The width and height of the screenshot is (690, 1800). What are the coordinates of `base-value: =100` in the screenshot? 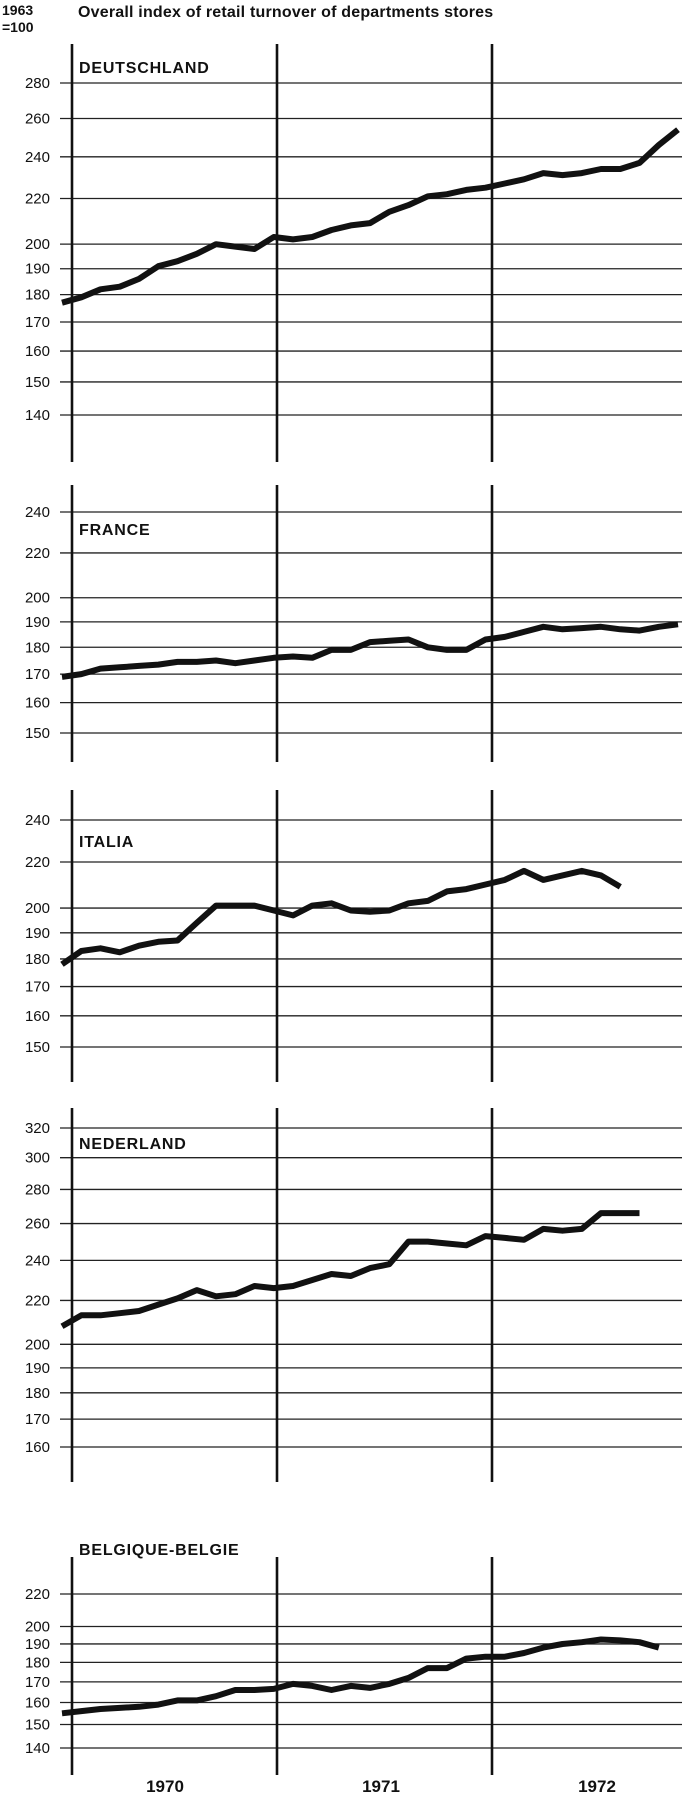 It's located at (18, 27).